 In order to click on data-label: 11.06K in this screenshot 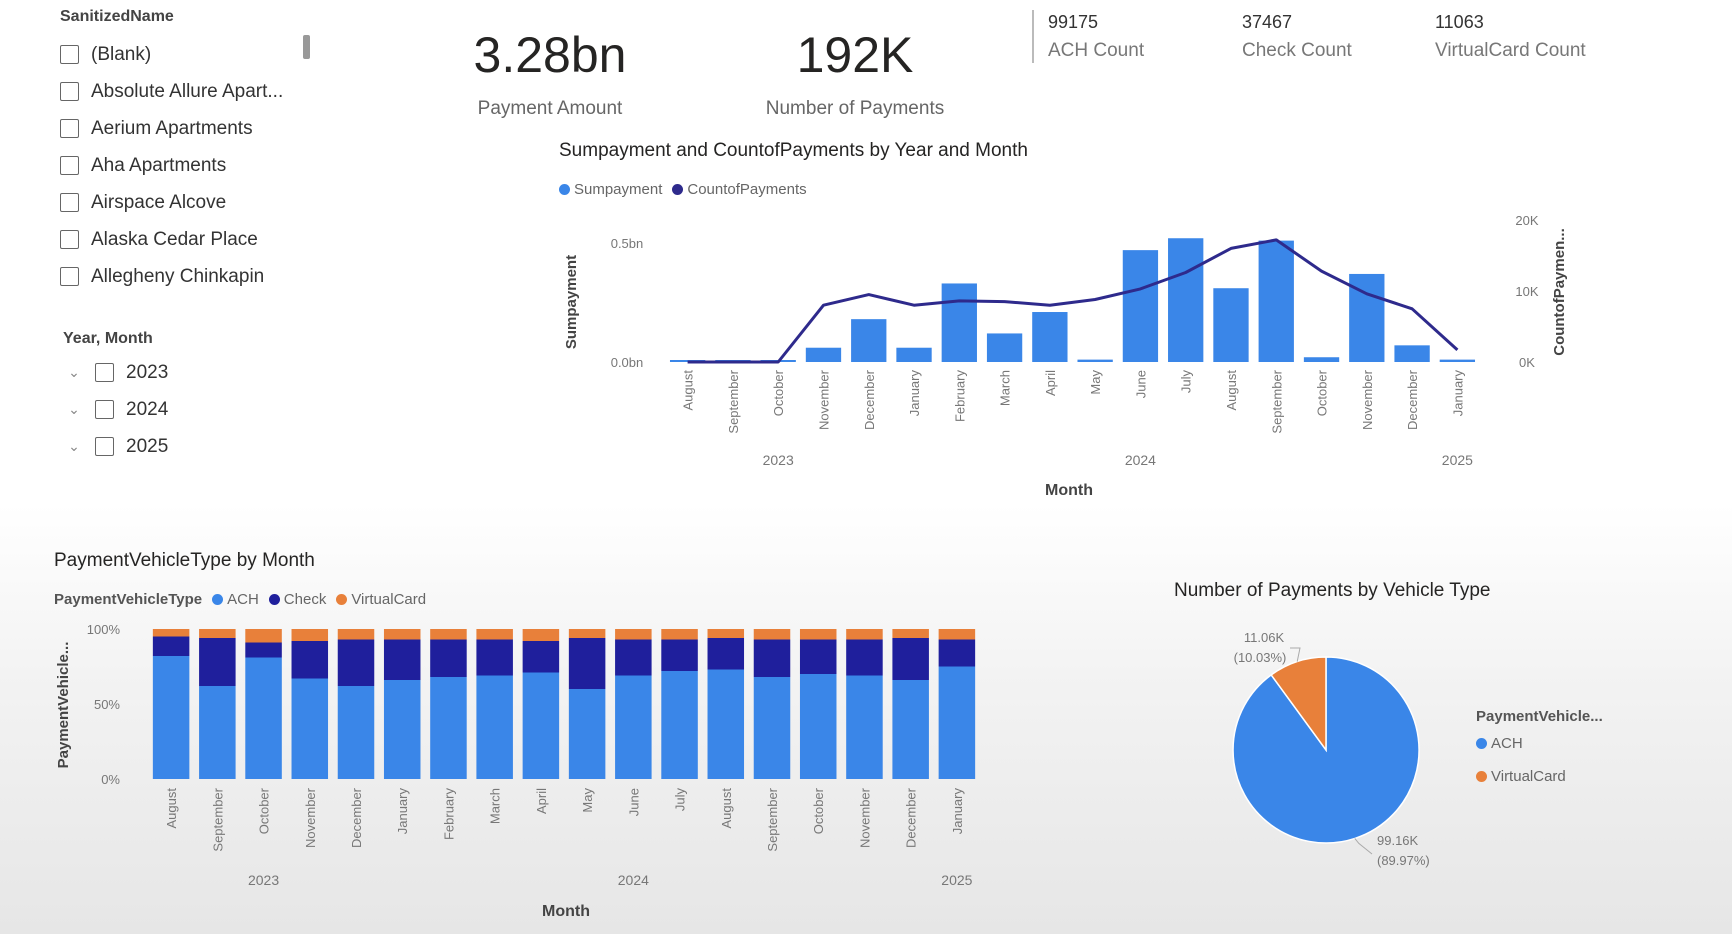, I will do `click(1264, 637)`.